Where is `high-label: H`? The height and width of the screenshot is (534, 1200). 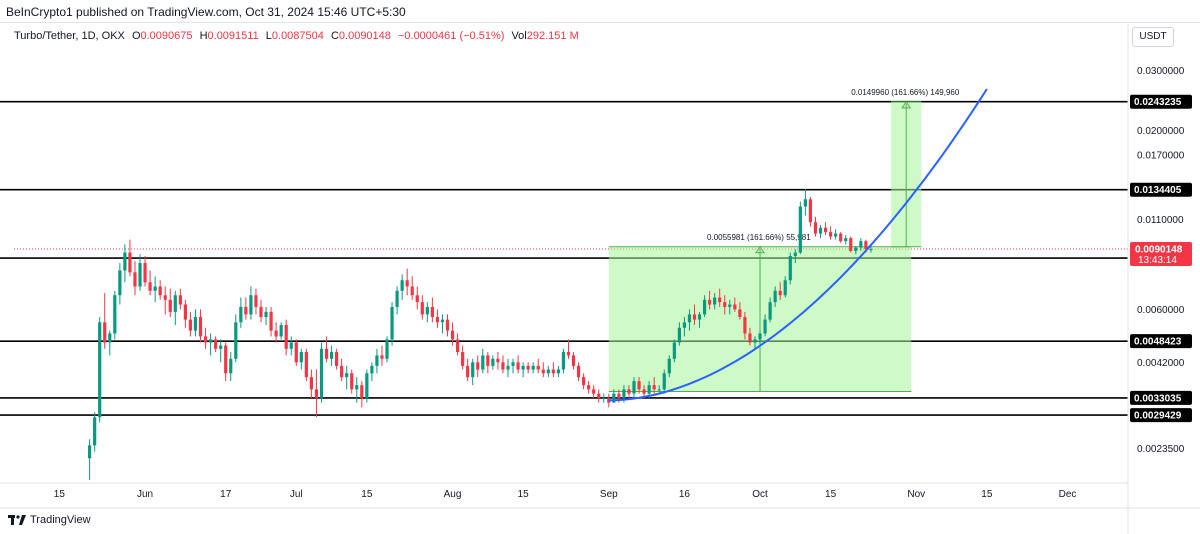
high-label: H is located at coordinates (203, 36).